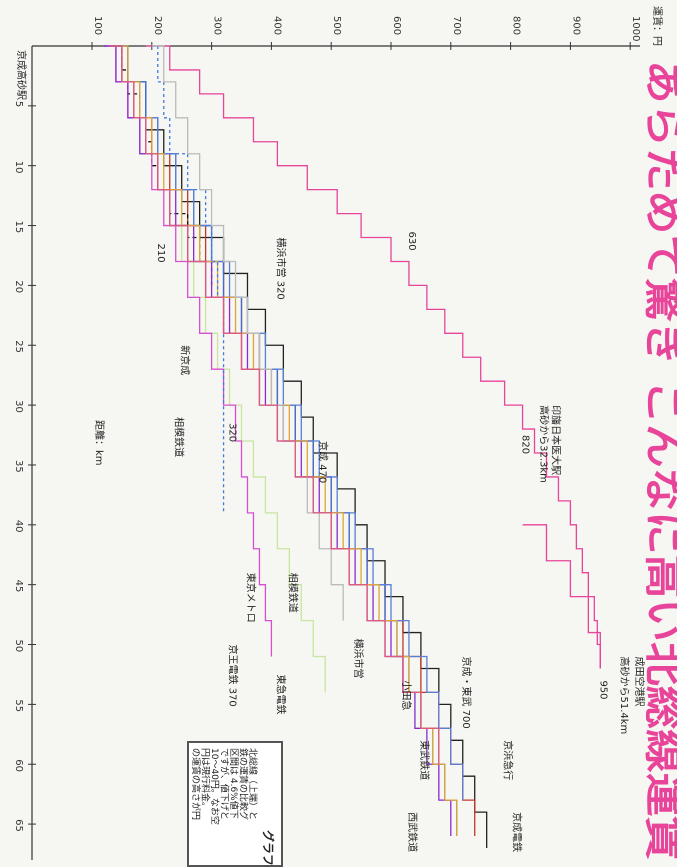  What do you see at coordinates (18, 825) in the screenshot?
I see `x-tick-label: 65` at bounding box center [18, 825].